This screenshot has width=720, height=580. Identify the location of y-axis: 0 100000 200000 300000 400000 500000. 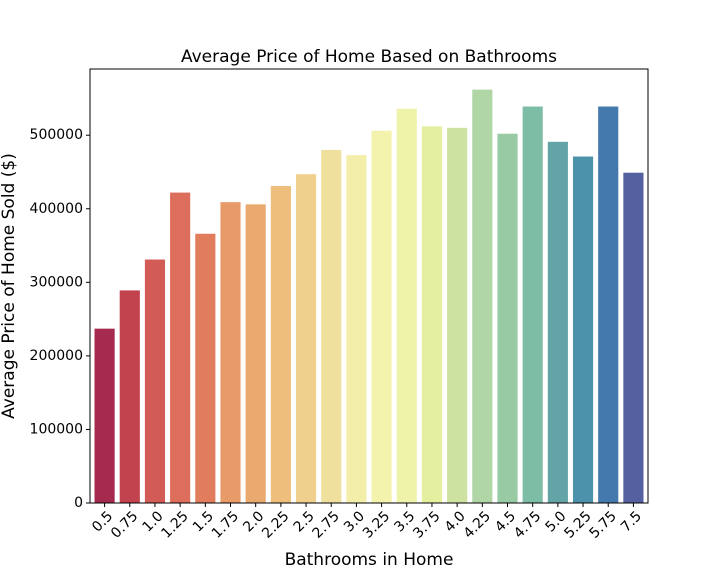
(60, 319).